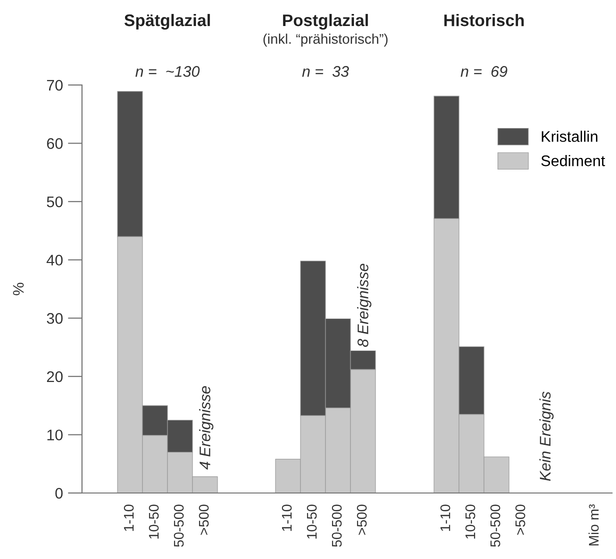 The width and height of the screenshot is (616, 559). What do you see at coordinates (55, 143) in the screenshot?
I see `y-tick-label: 60` at bounding box center [55, 143].